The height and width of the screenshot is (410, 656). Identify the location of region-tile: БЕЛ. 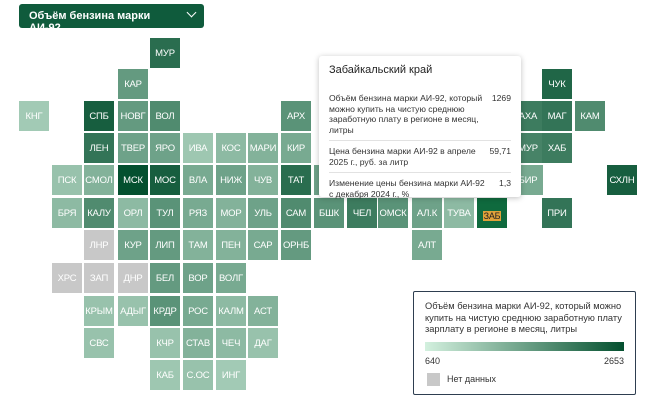
(165, 278).